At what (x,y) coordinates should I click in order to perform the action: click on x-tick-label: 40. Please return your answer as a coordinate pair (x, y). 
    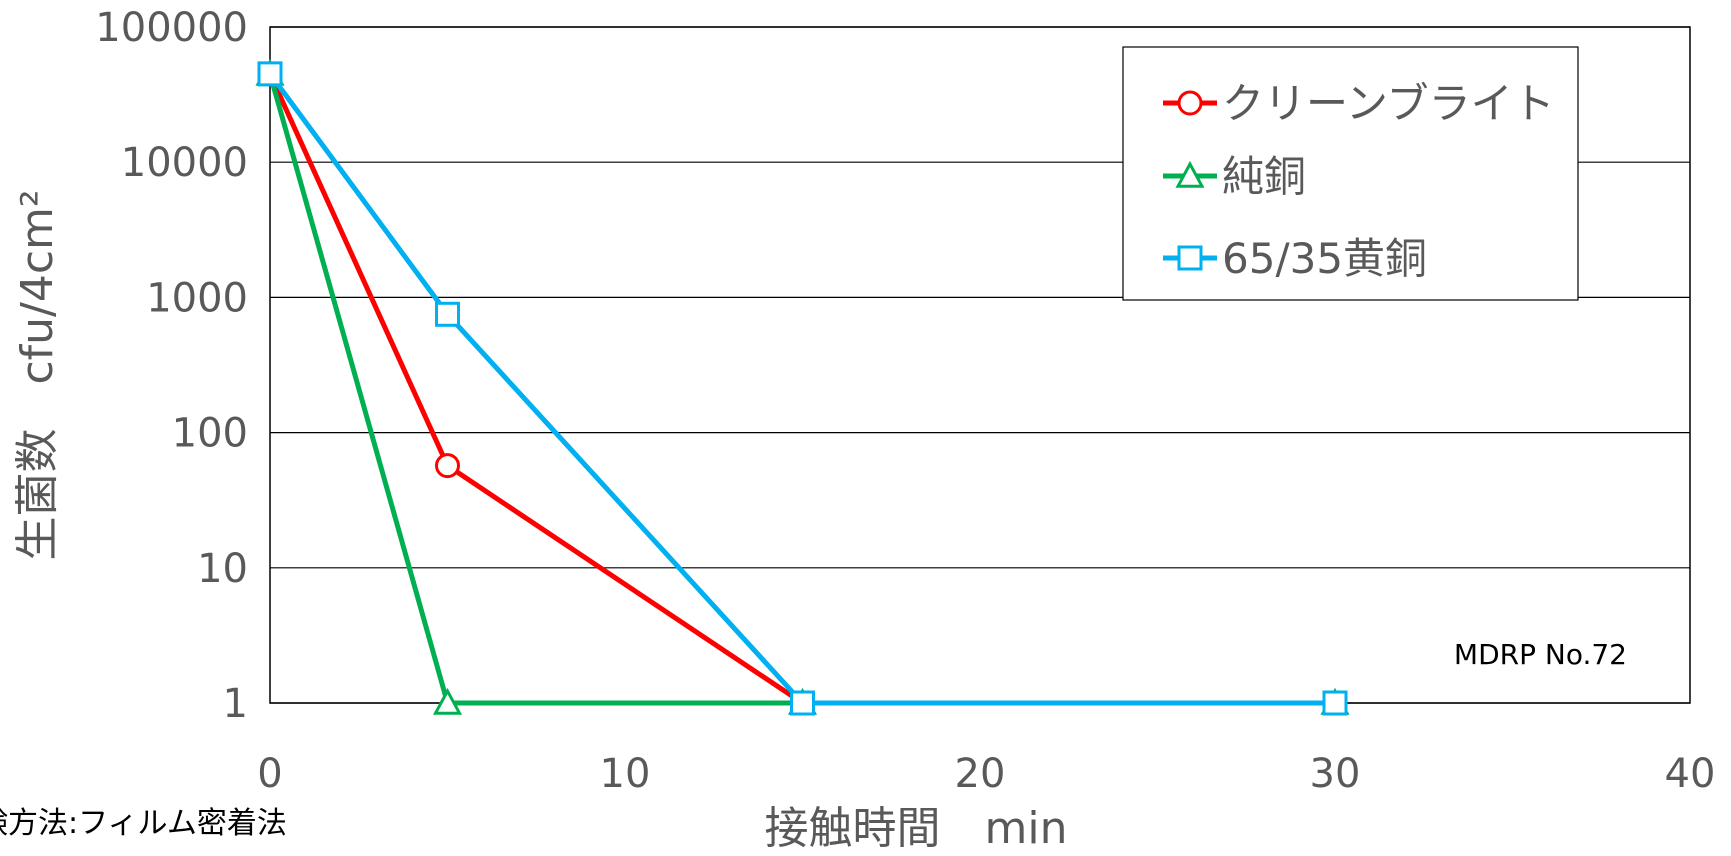
    Looking at the image, I should click on (1690, 774).